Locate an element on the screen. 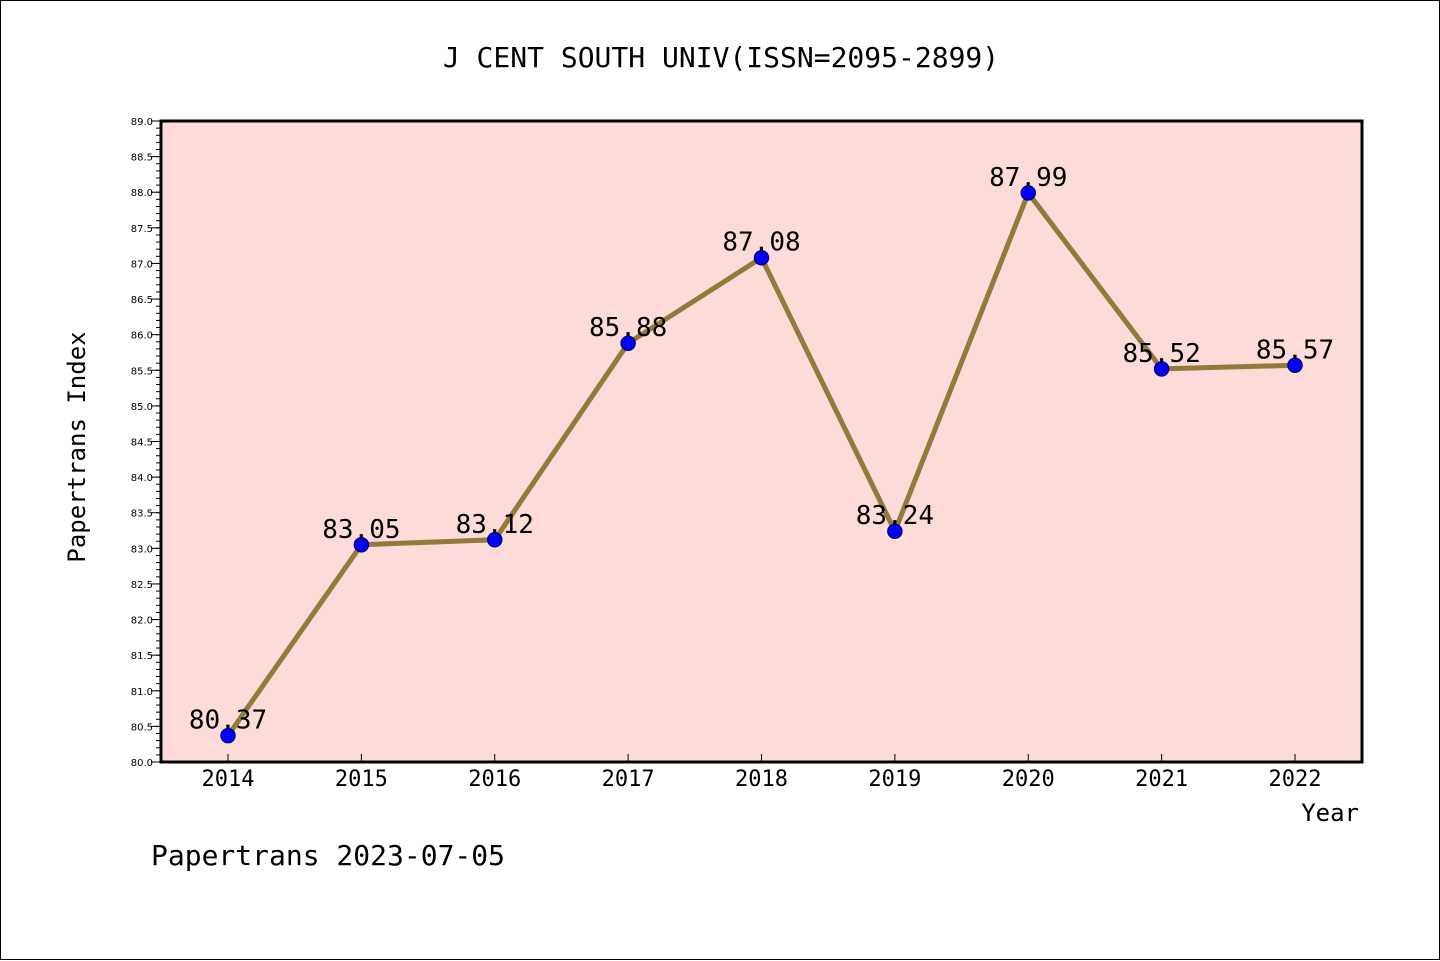  footer-text: Papertrans 2023-07-05 is located at coordinates (328, 855).